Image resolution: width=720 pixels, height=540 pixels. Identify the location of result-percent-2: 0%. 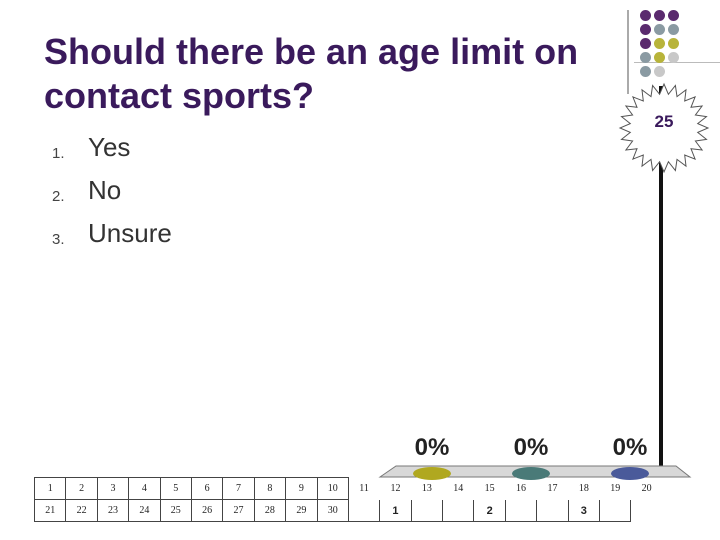
(531, 447).